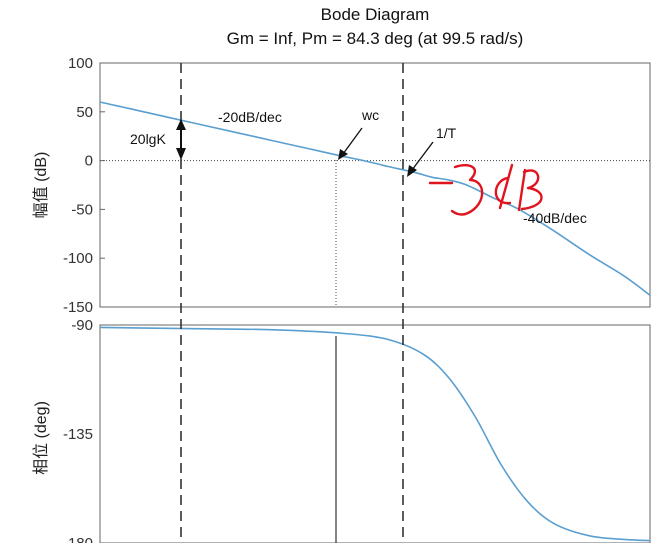  What do you see at coordinates (250, 117) in the screenshot?
I see `annotation-minus20db: -20dB/dec` at bounding box center [250, 117].